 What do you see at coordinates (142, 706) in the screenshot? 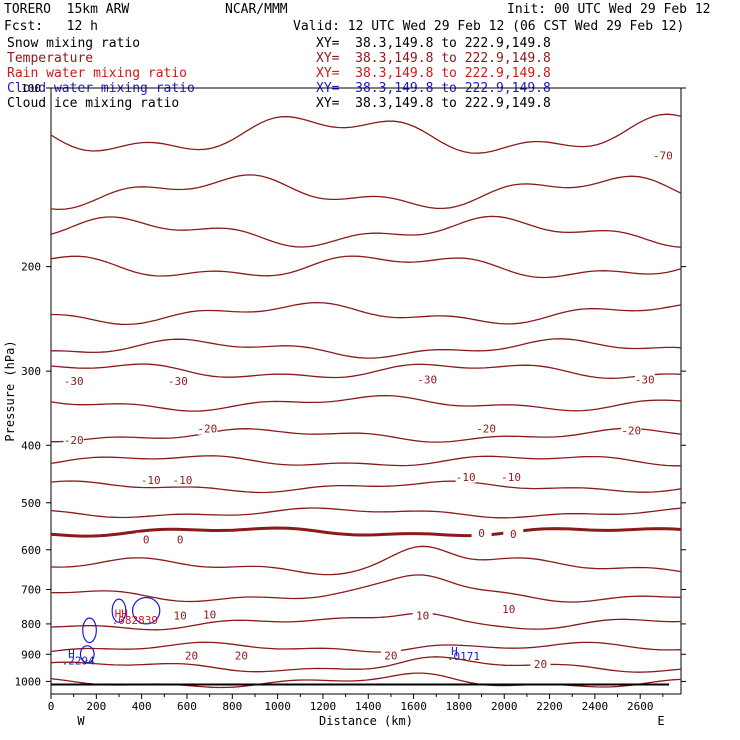
I see `x-tick-label: 400` at bounding box center [142, 706].